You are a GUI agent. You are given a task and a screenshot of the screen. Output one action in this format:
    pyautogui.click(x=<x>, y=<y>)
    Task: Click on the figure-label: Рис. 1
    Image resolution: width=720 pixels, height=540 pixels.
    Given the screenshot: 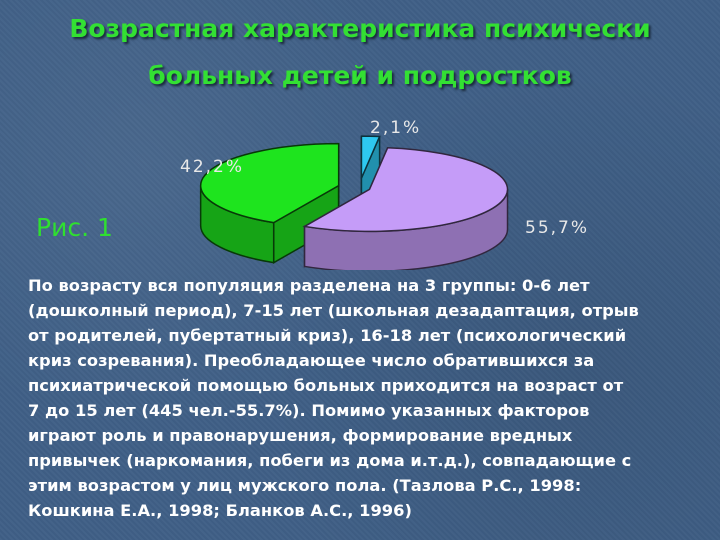 What is the action you would take?
    pyautogui.click(x=74, y=227)
    